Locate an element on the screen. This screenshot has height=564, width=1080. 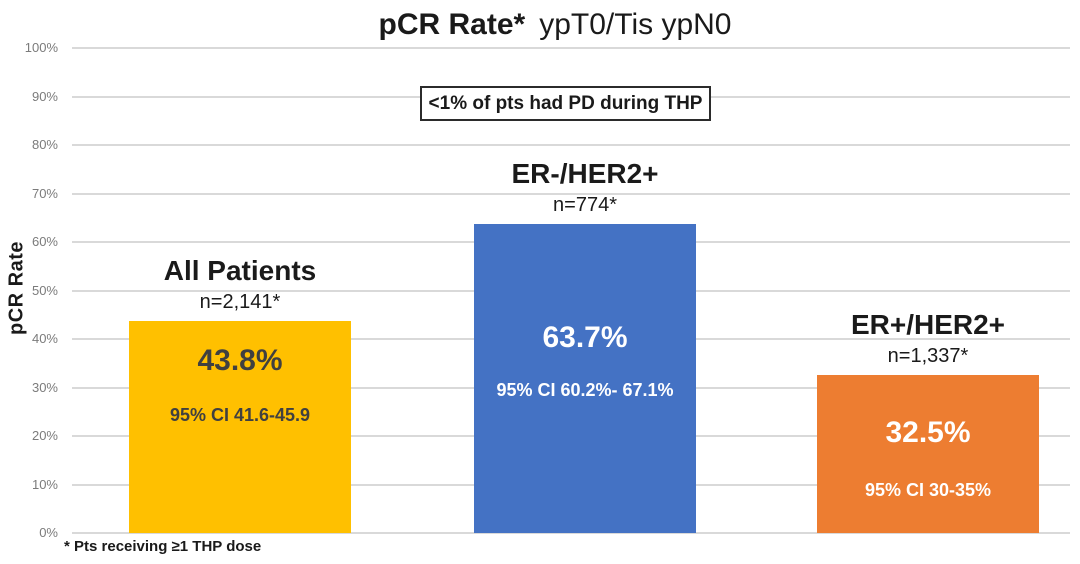
y-tick-label-50: 50% is located at coordinates (44, 290).